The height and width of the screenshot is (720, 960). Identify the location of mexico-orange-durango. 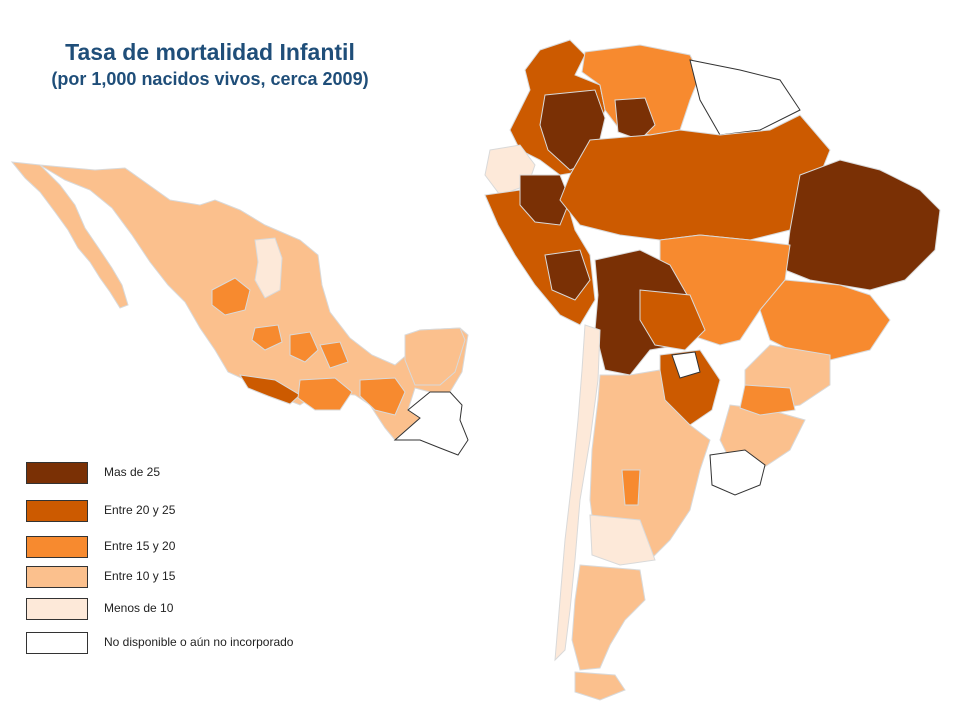
(231, 296).